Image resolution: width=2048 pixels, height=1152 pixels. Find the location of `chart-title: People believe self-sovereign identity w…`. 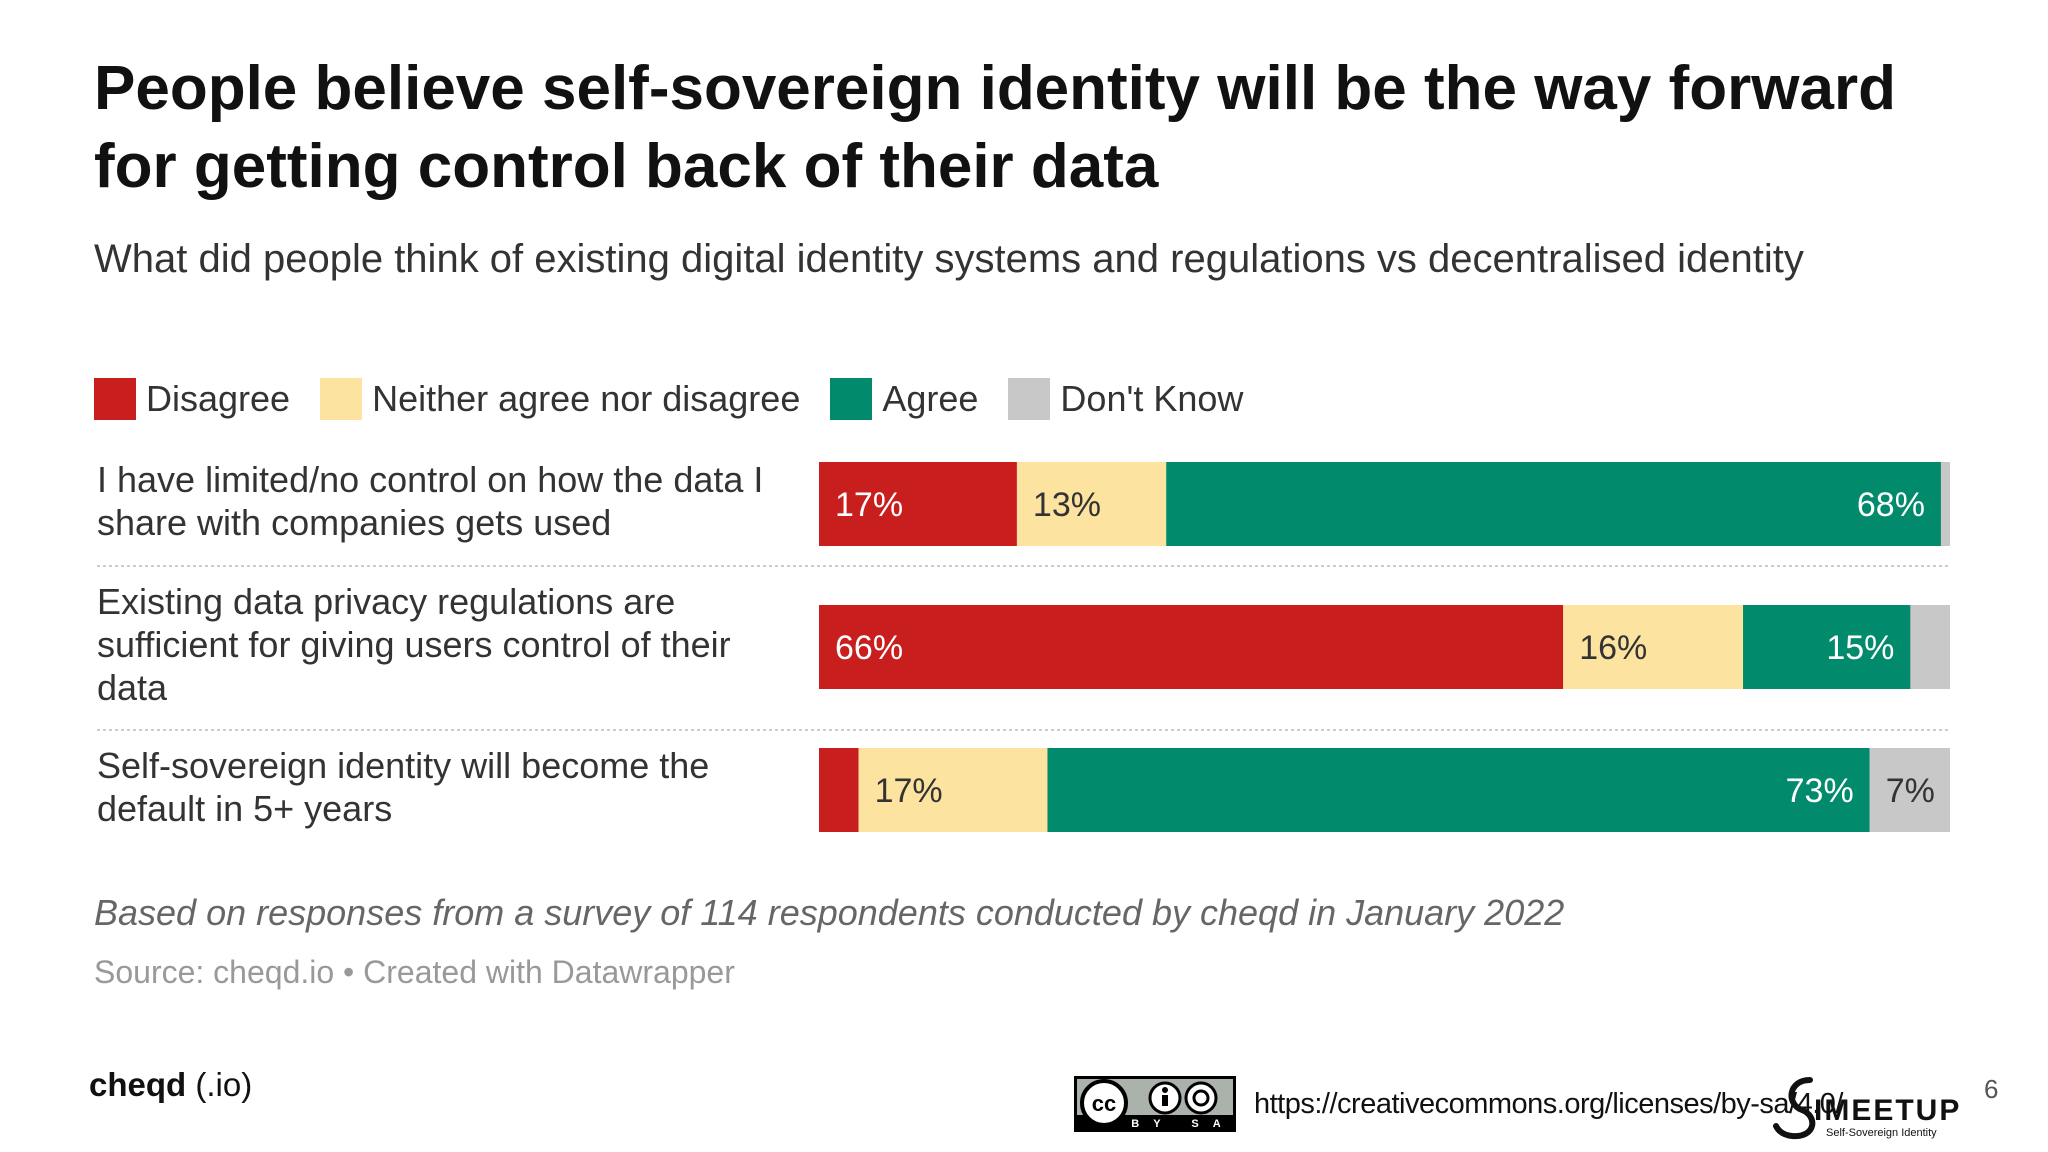

chart-title: People believe self-sovereign identity w… is located at coordinates (995, 127).